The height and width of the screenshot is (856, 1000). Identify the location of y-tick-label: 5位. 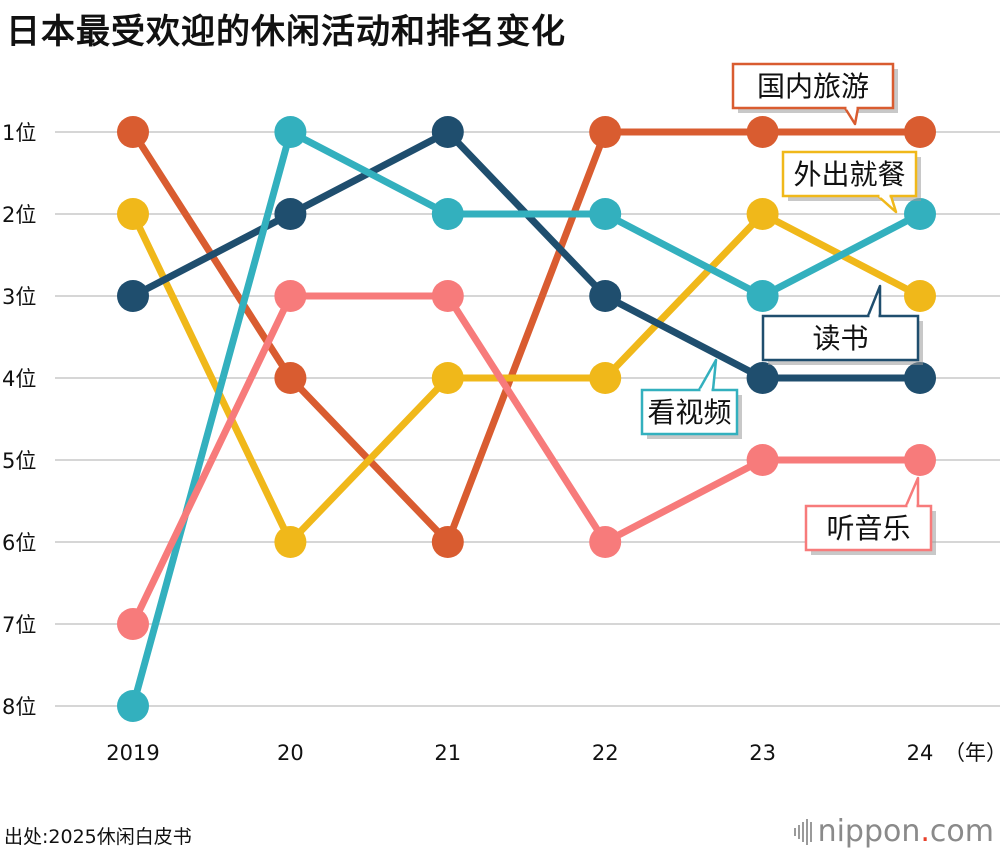
(19, 461).